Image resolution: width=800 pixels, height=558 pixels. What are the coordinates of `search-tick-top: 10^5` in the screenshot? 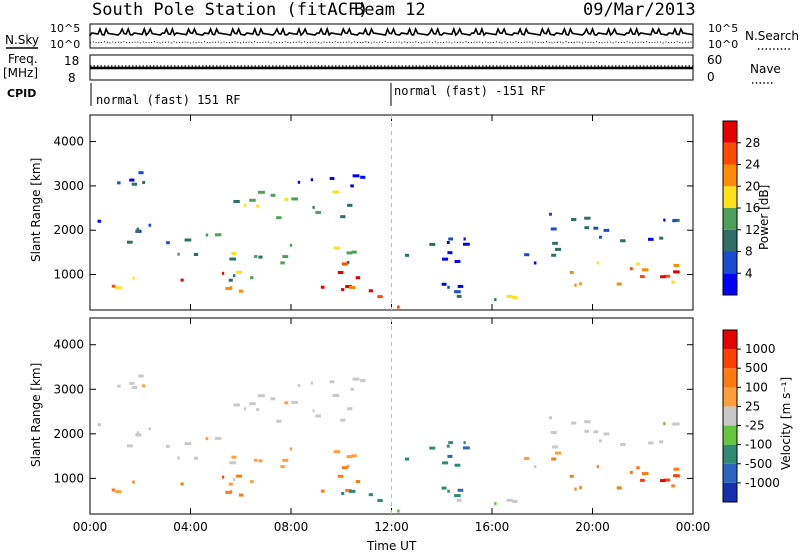 It's located at (723, 28).